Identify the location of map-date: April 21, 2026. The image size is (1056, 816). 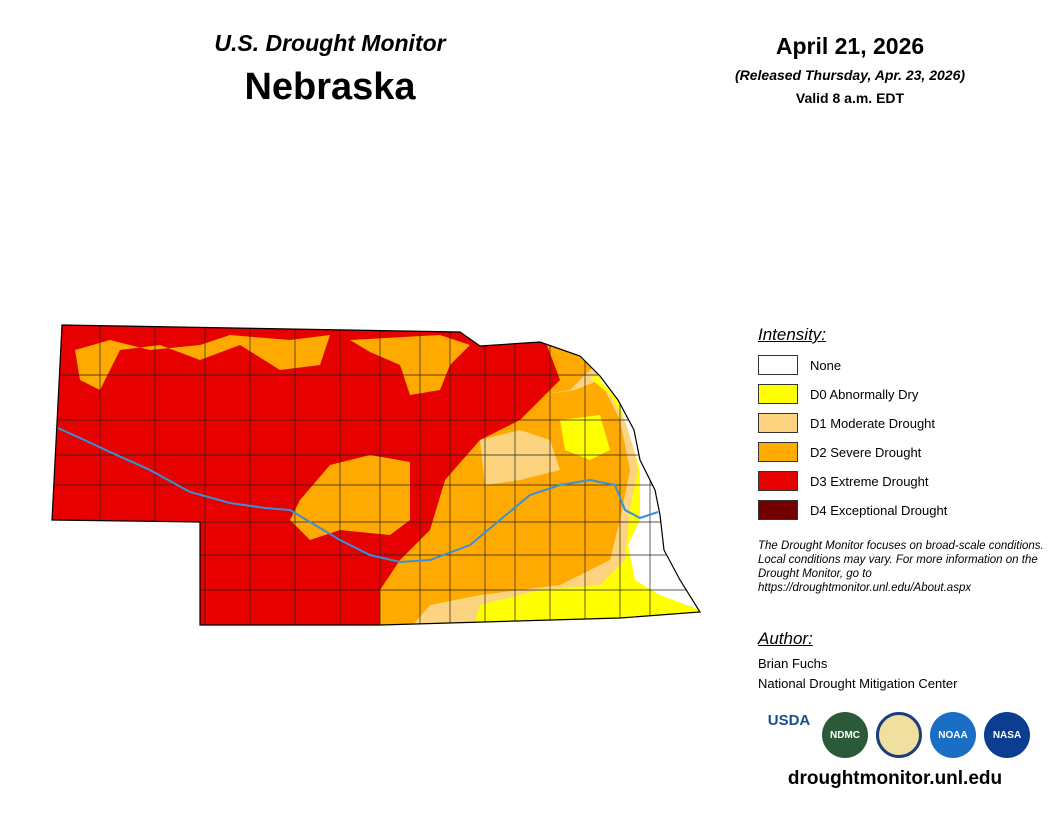
(850, 46).